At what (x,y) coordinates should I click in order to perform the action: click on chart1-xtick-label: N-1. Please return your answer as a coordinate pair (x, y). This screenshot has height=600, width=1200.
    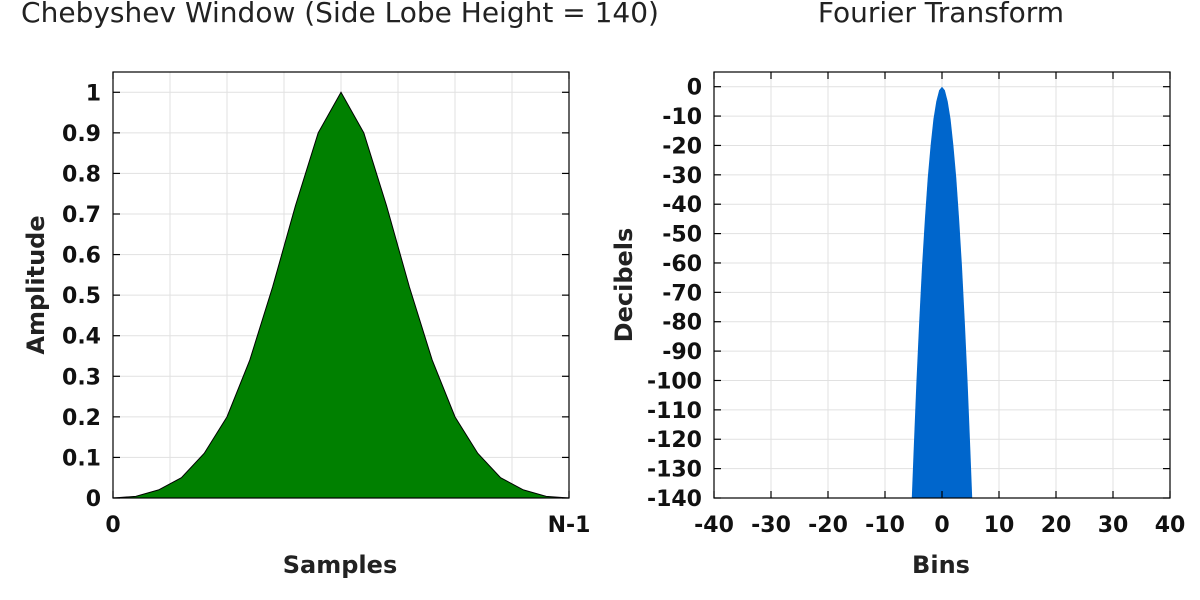
    Looking at the image, I should click on (569, 525).